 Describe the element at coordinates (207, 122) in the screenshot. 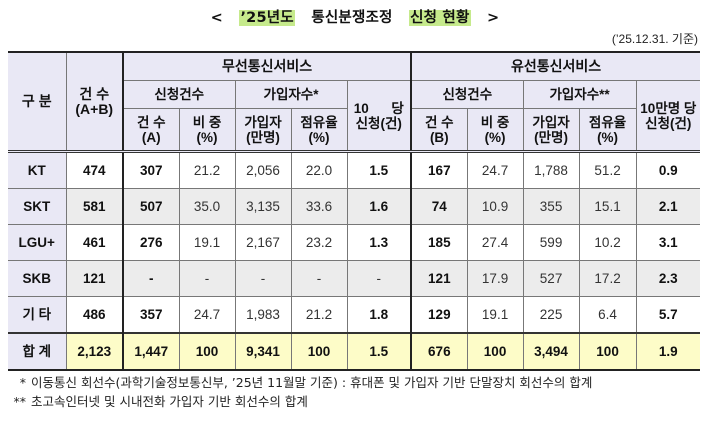

I see `header-wireless-share-label: 비 중` at that location.